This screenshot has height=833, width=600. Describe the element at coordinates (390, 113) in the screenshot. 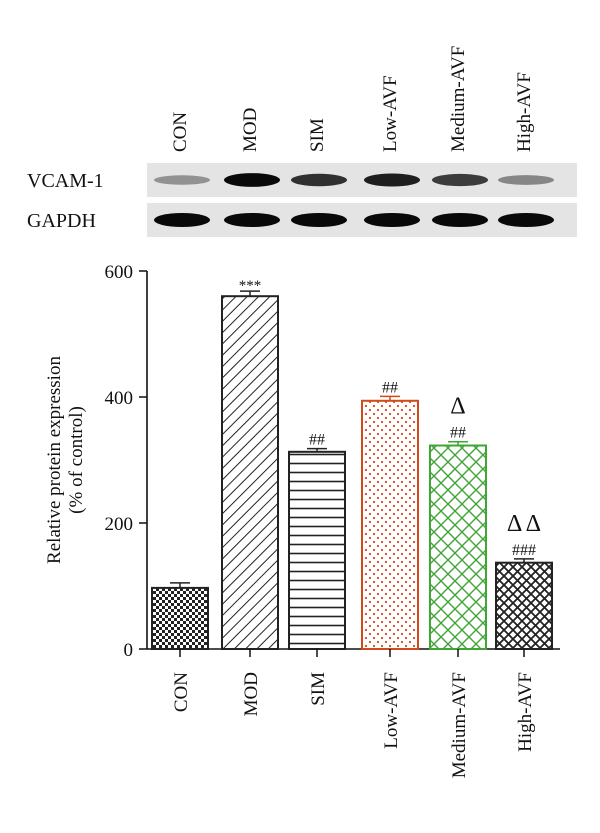

I see `blot-lane-label: Low-AVF` at that location.